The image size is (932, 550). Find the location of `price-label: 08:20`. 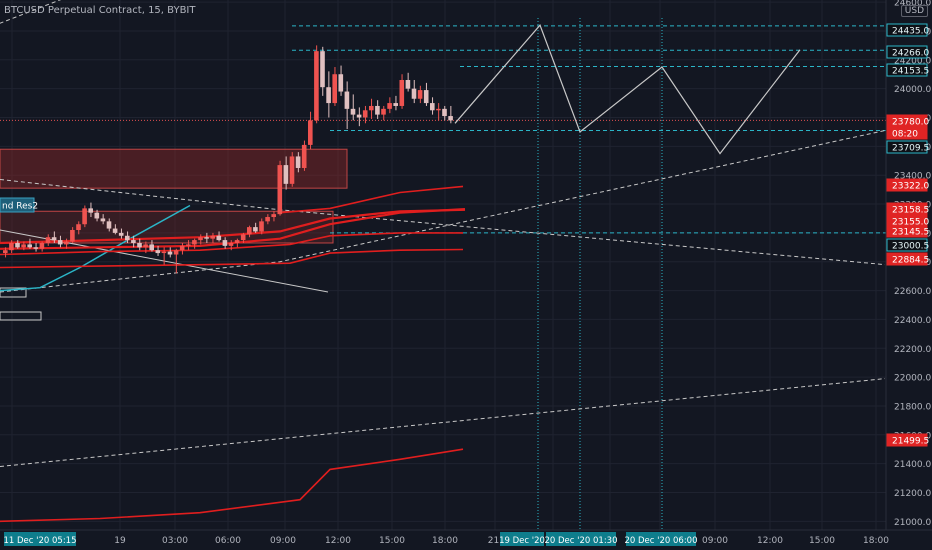

price-label: 08:20 is located at coordinates (905, 135).